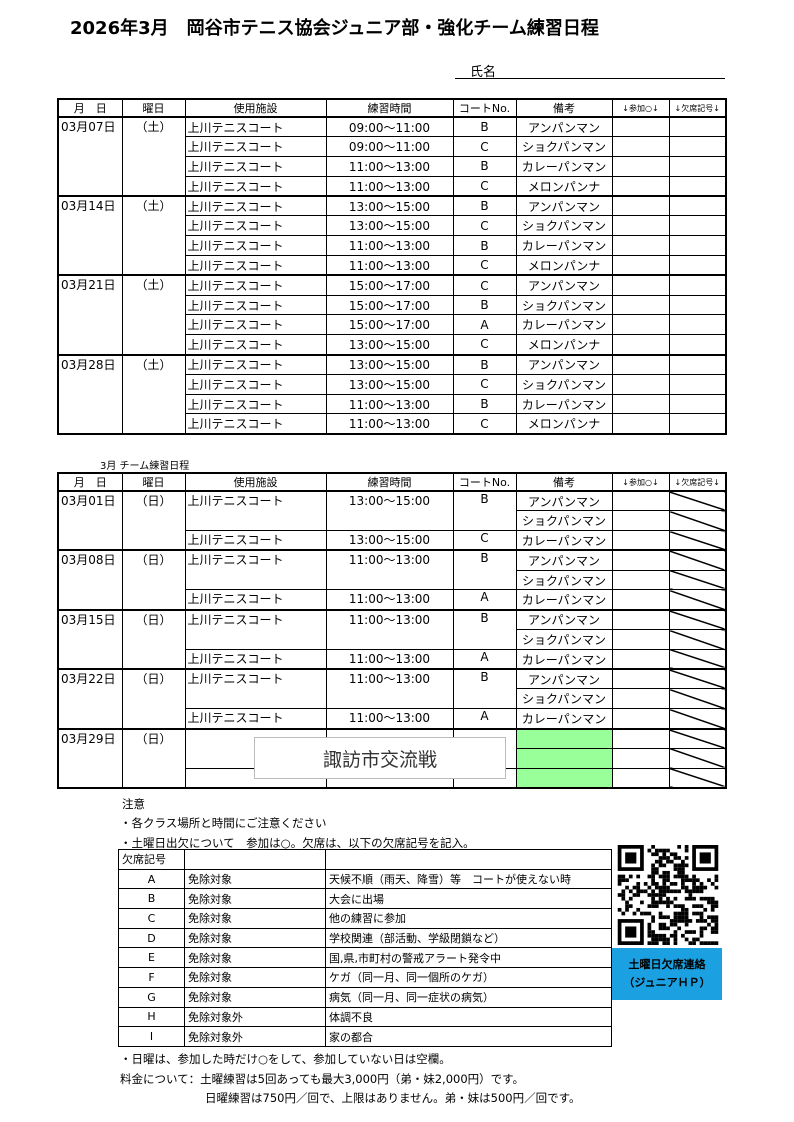  I want to click on qr-code-icon, so click(668, 895).